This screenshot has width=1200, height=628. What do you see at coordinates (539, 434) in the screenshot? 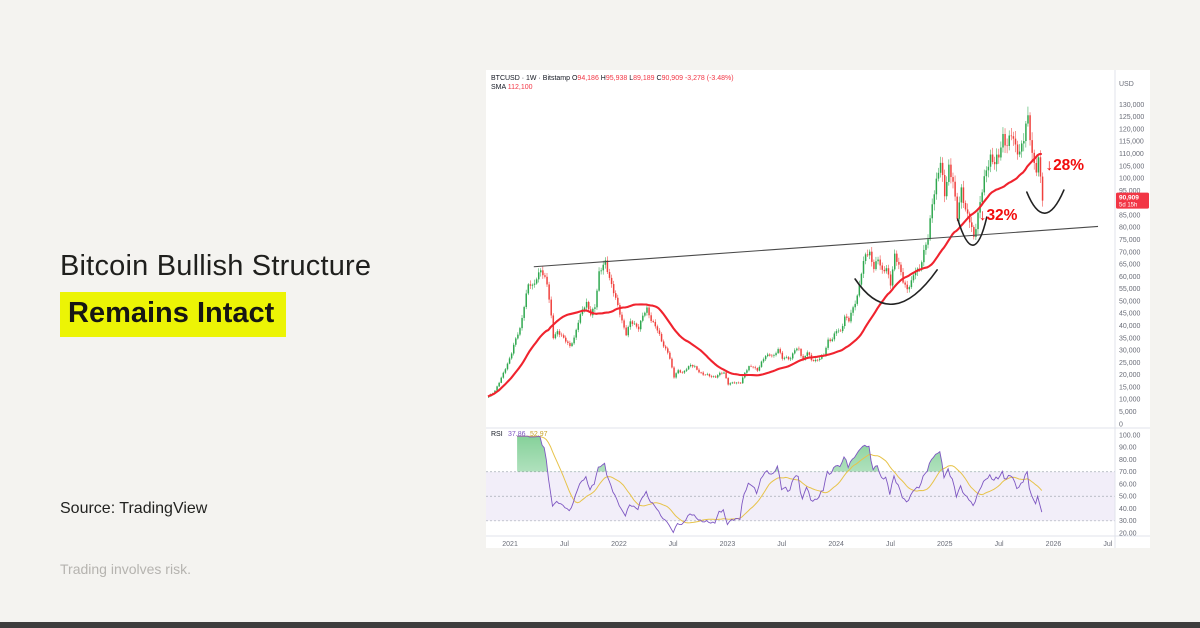
I see `svg-text: 52.97` at bounding box center [539, 434].